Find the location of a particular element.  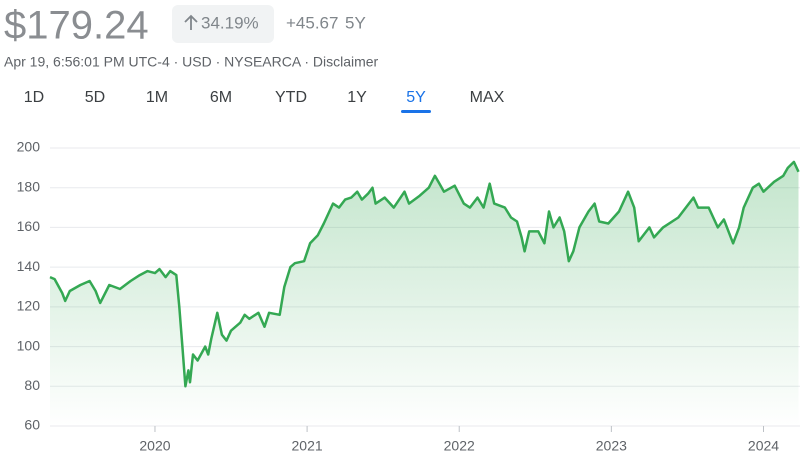

x-tick-label: 2022 is located at coordinates (459, 446).